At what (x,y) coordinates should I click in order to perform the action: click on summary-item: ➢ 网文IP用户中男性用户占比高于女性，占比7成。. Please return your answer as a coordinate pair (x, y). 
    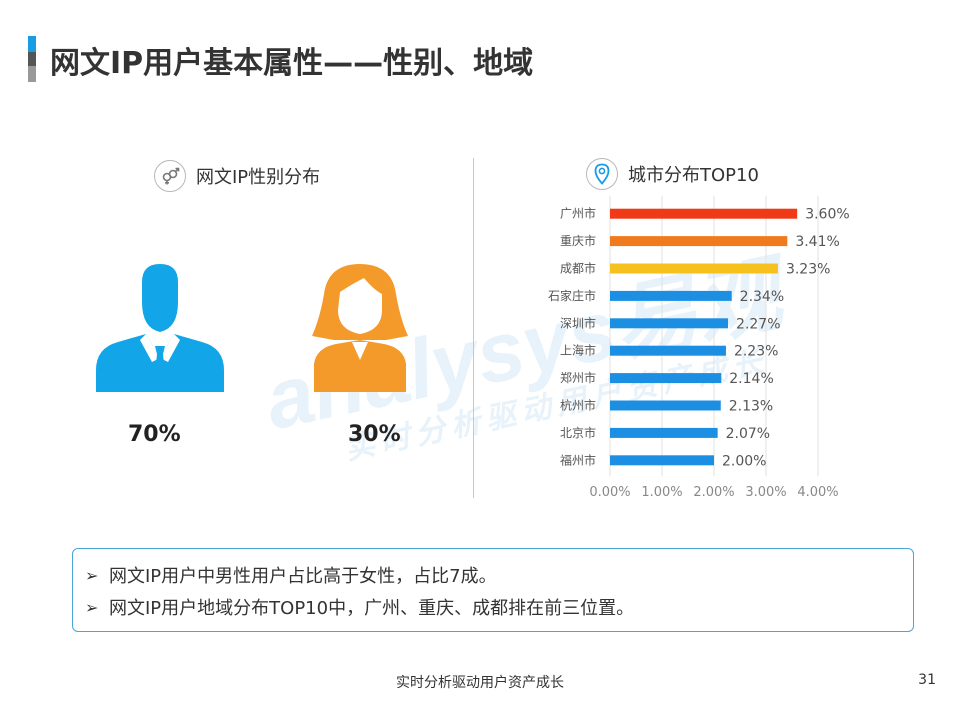
    Looking at the image, I should click on (499, 575).